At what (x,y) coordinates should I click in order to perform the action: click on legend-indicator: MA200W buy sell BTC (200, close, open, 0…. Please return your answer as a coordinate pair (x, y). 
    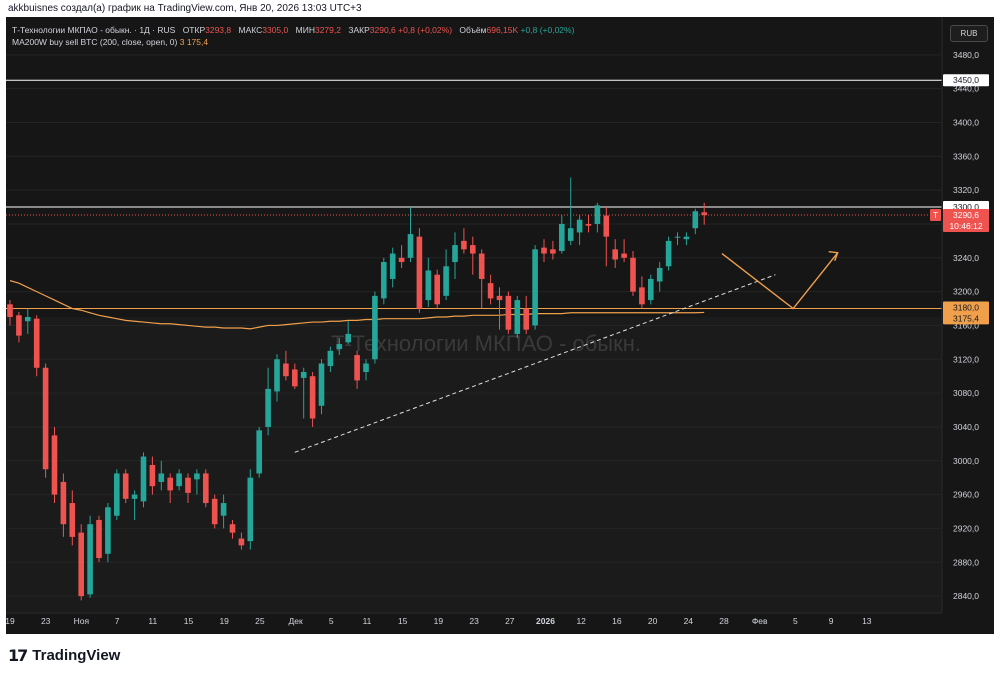
    Looking at the image, I should click on (95, 42).